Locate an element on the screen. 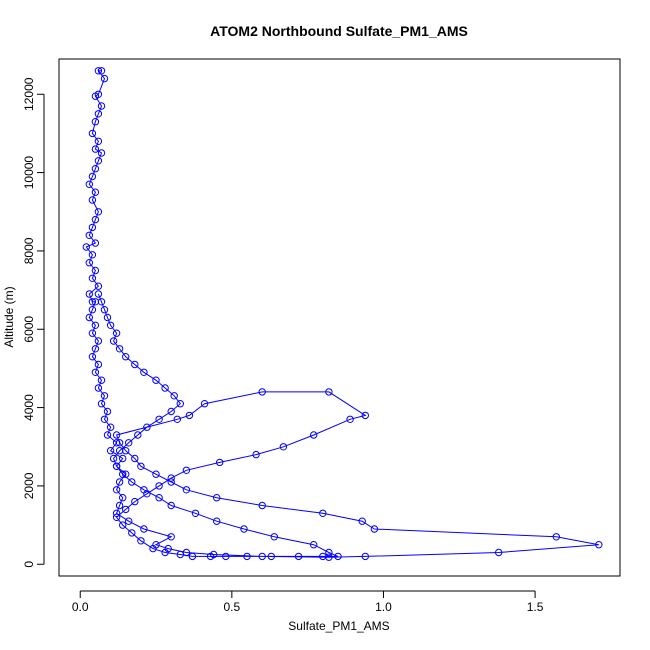 This screenshot has width=650, height=650. y-tick-label: 10000 is located at coordinates (29, 173).